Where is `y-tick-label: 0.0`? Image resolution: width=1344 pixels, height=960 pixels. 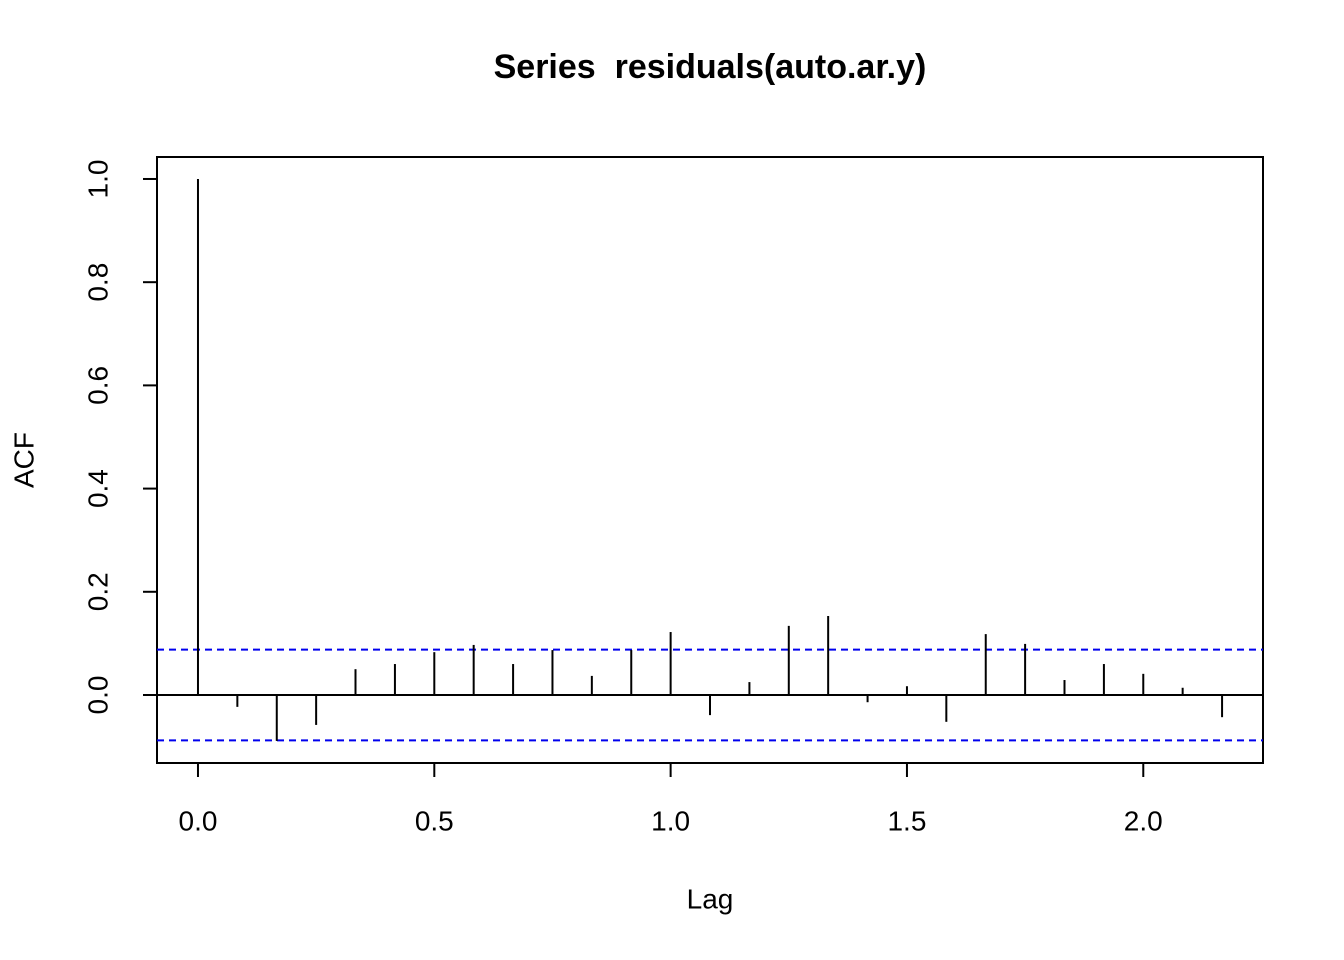
y-tick-label: 0.0 is located at coordinates (97, 695).